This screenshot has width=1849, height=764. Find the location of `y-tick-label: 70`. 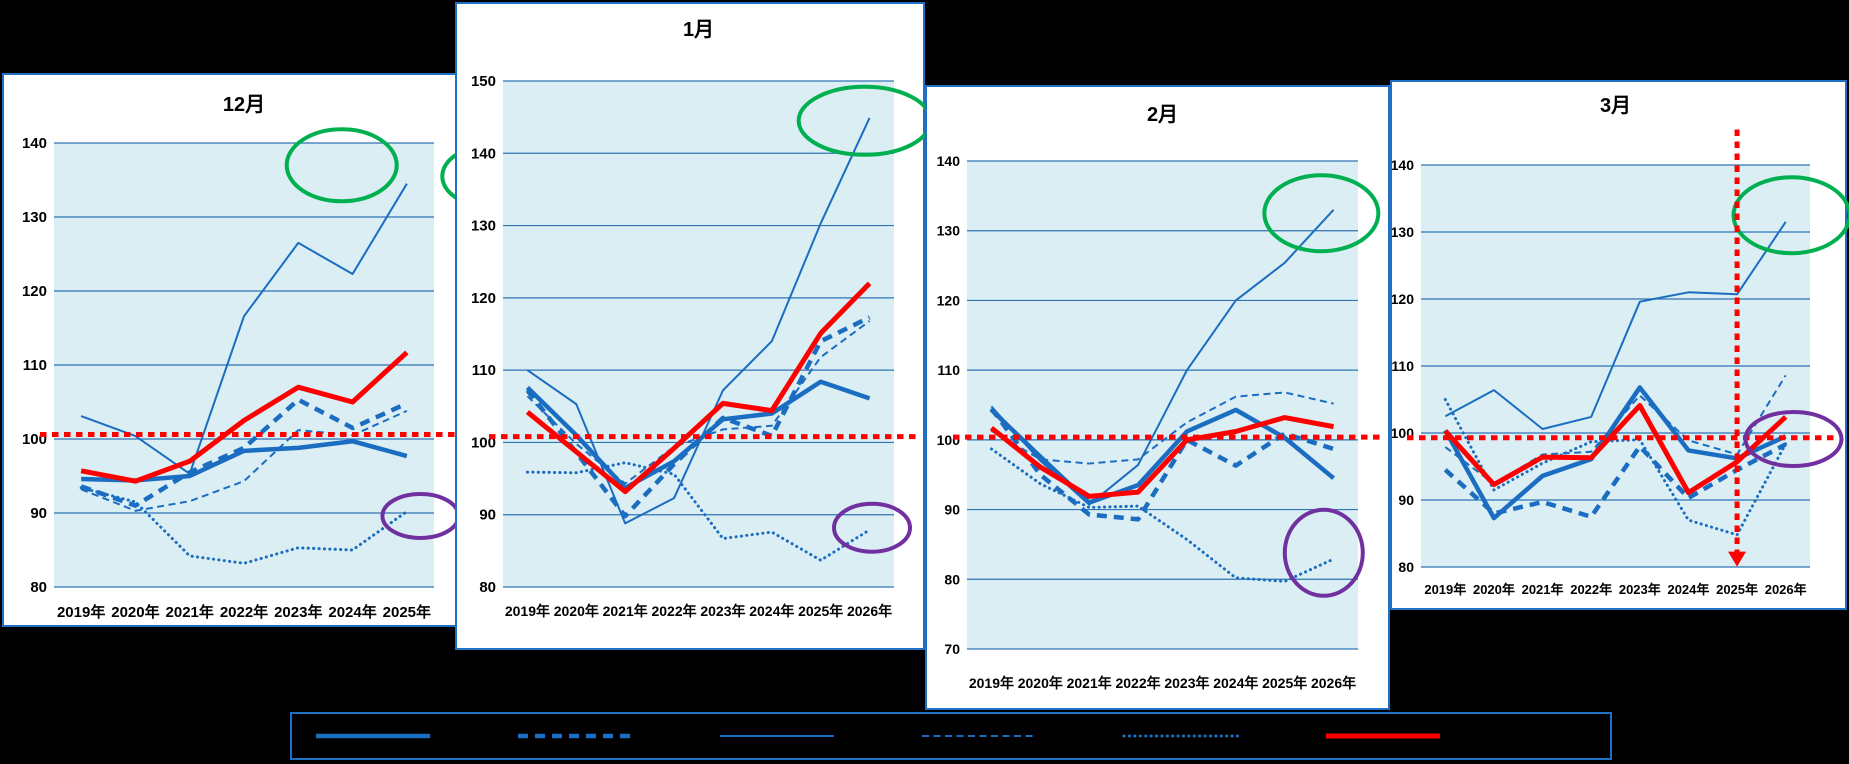

y-tick-label: 70 is located at coordinates (952, 649).